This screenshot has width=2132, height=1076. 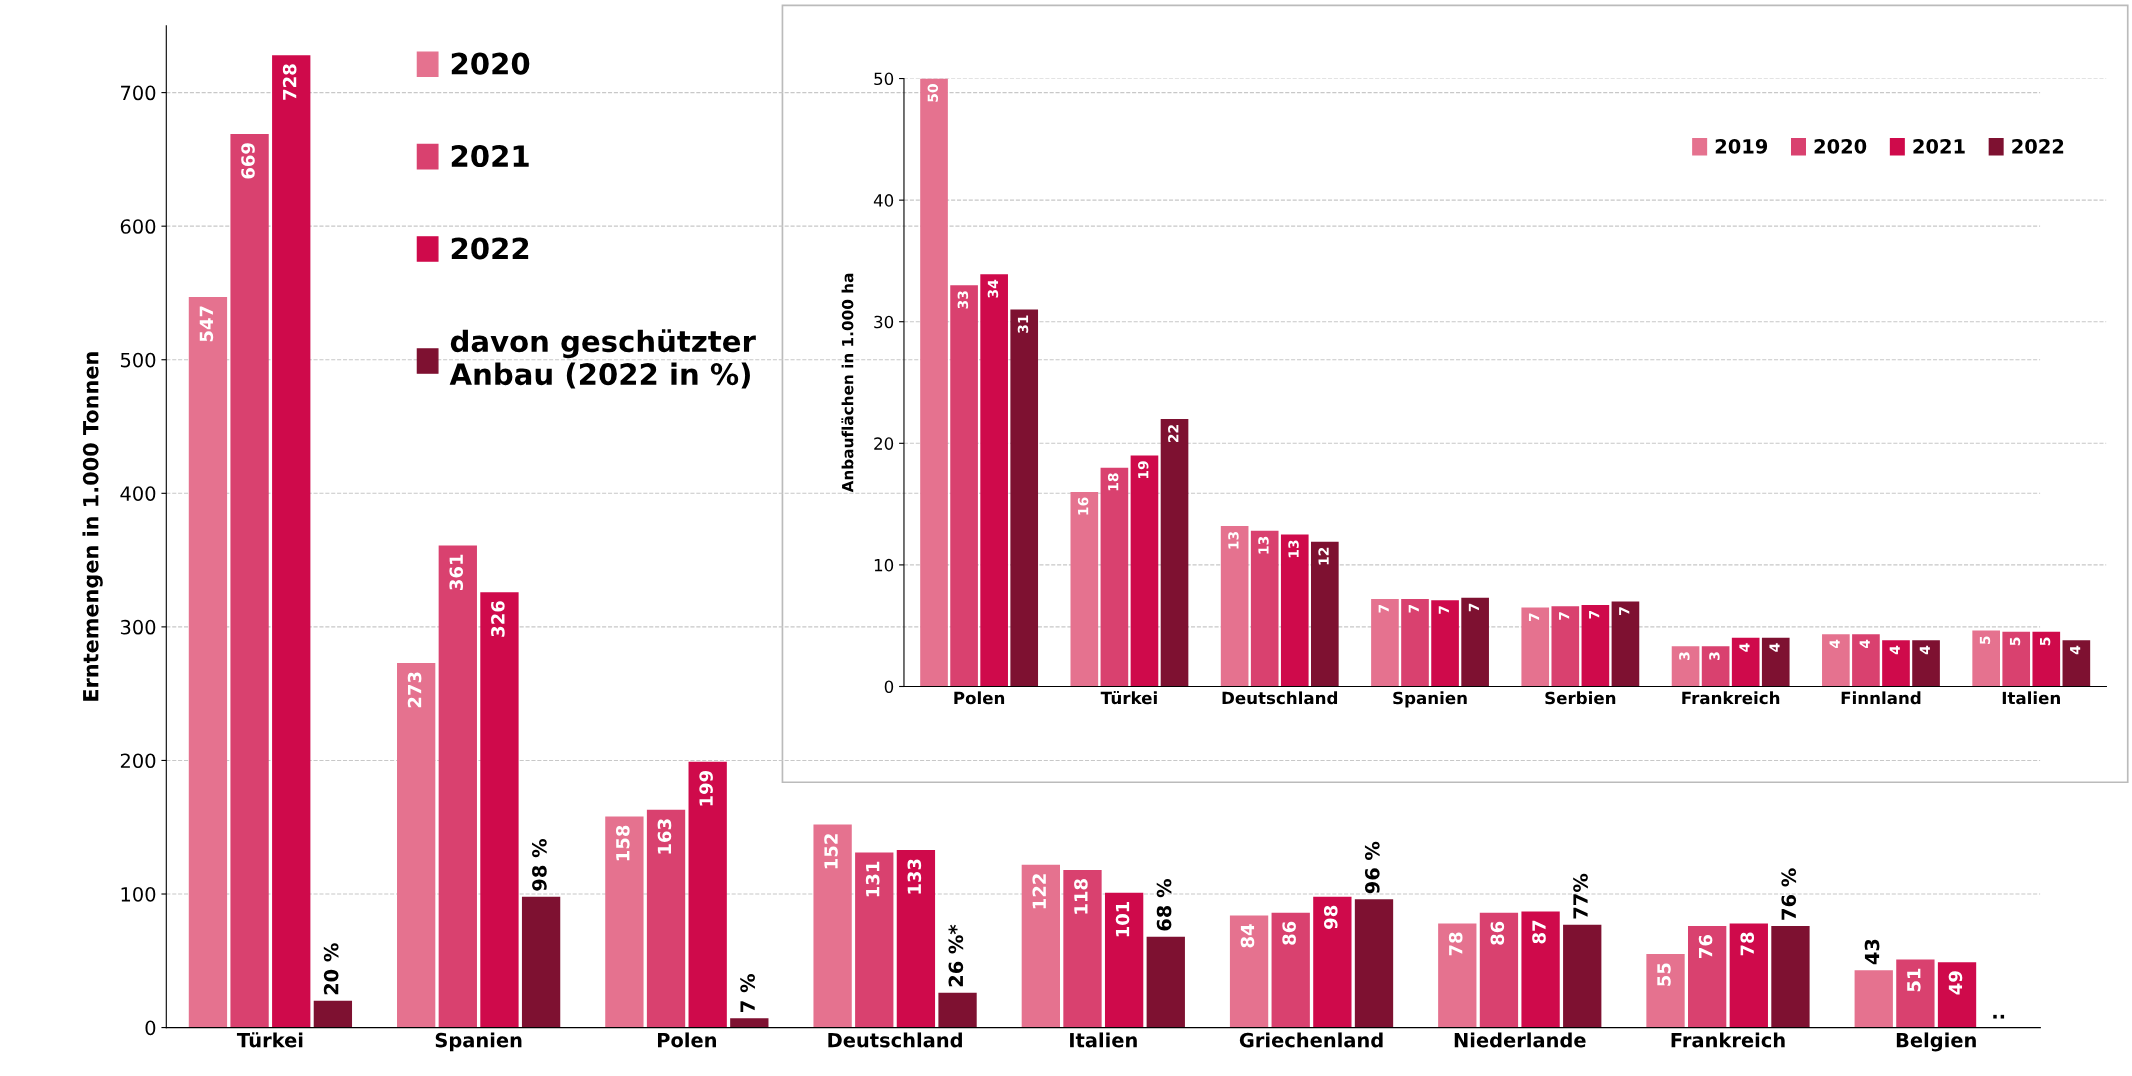 What do you see at coordinates (1731, 698) in the screenshot?
I see `x-tick-label: Frankreich` at bounding box center [1731, 698].